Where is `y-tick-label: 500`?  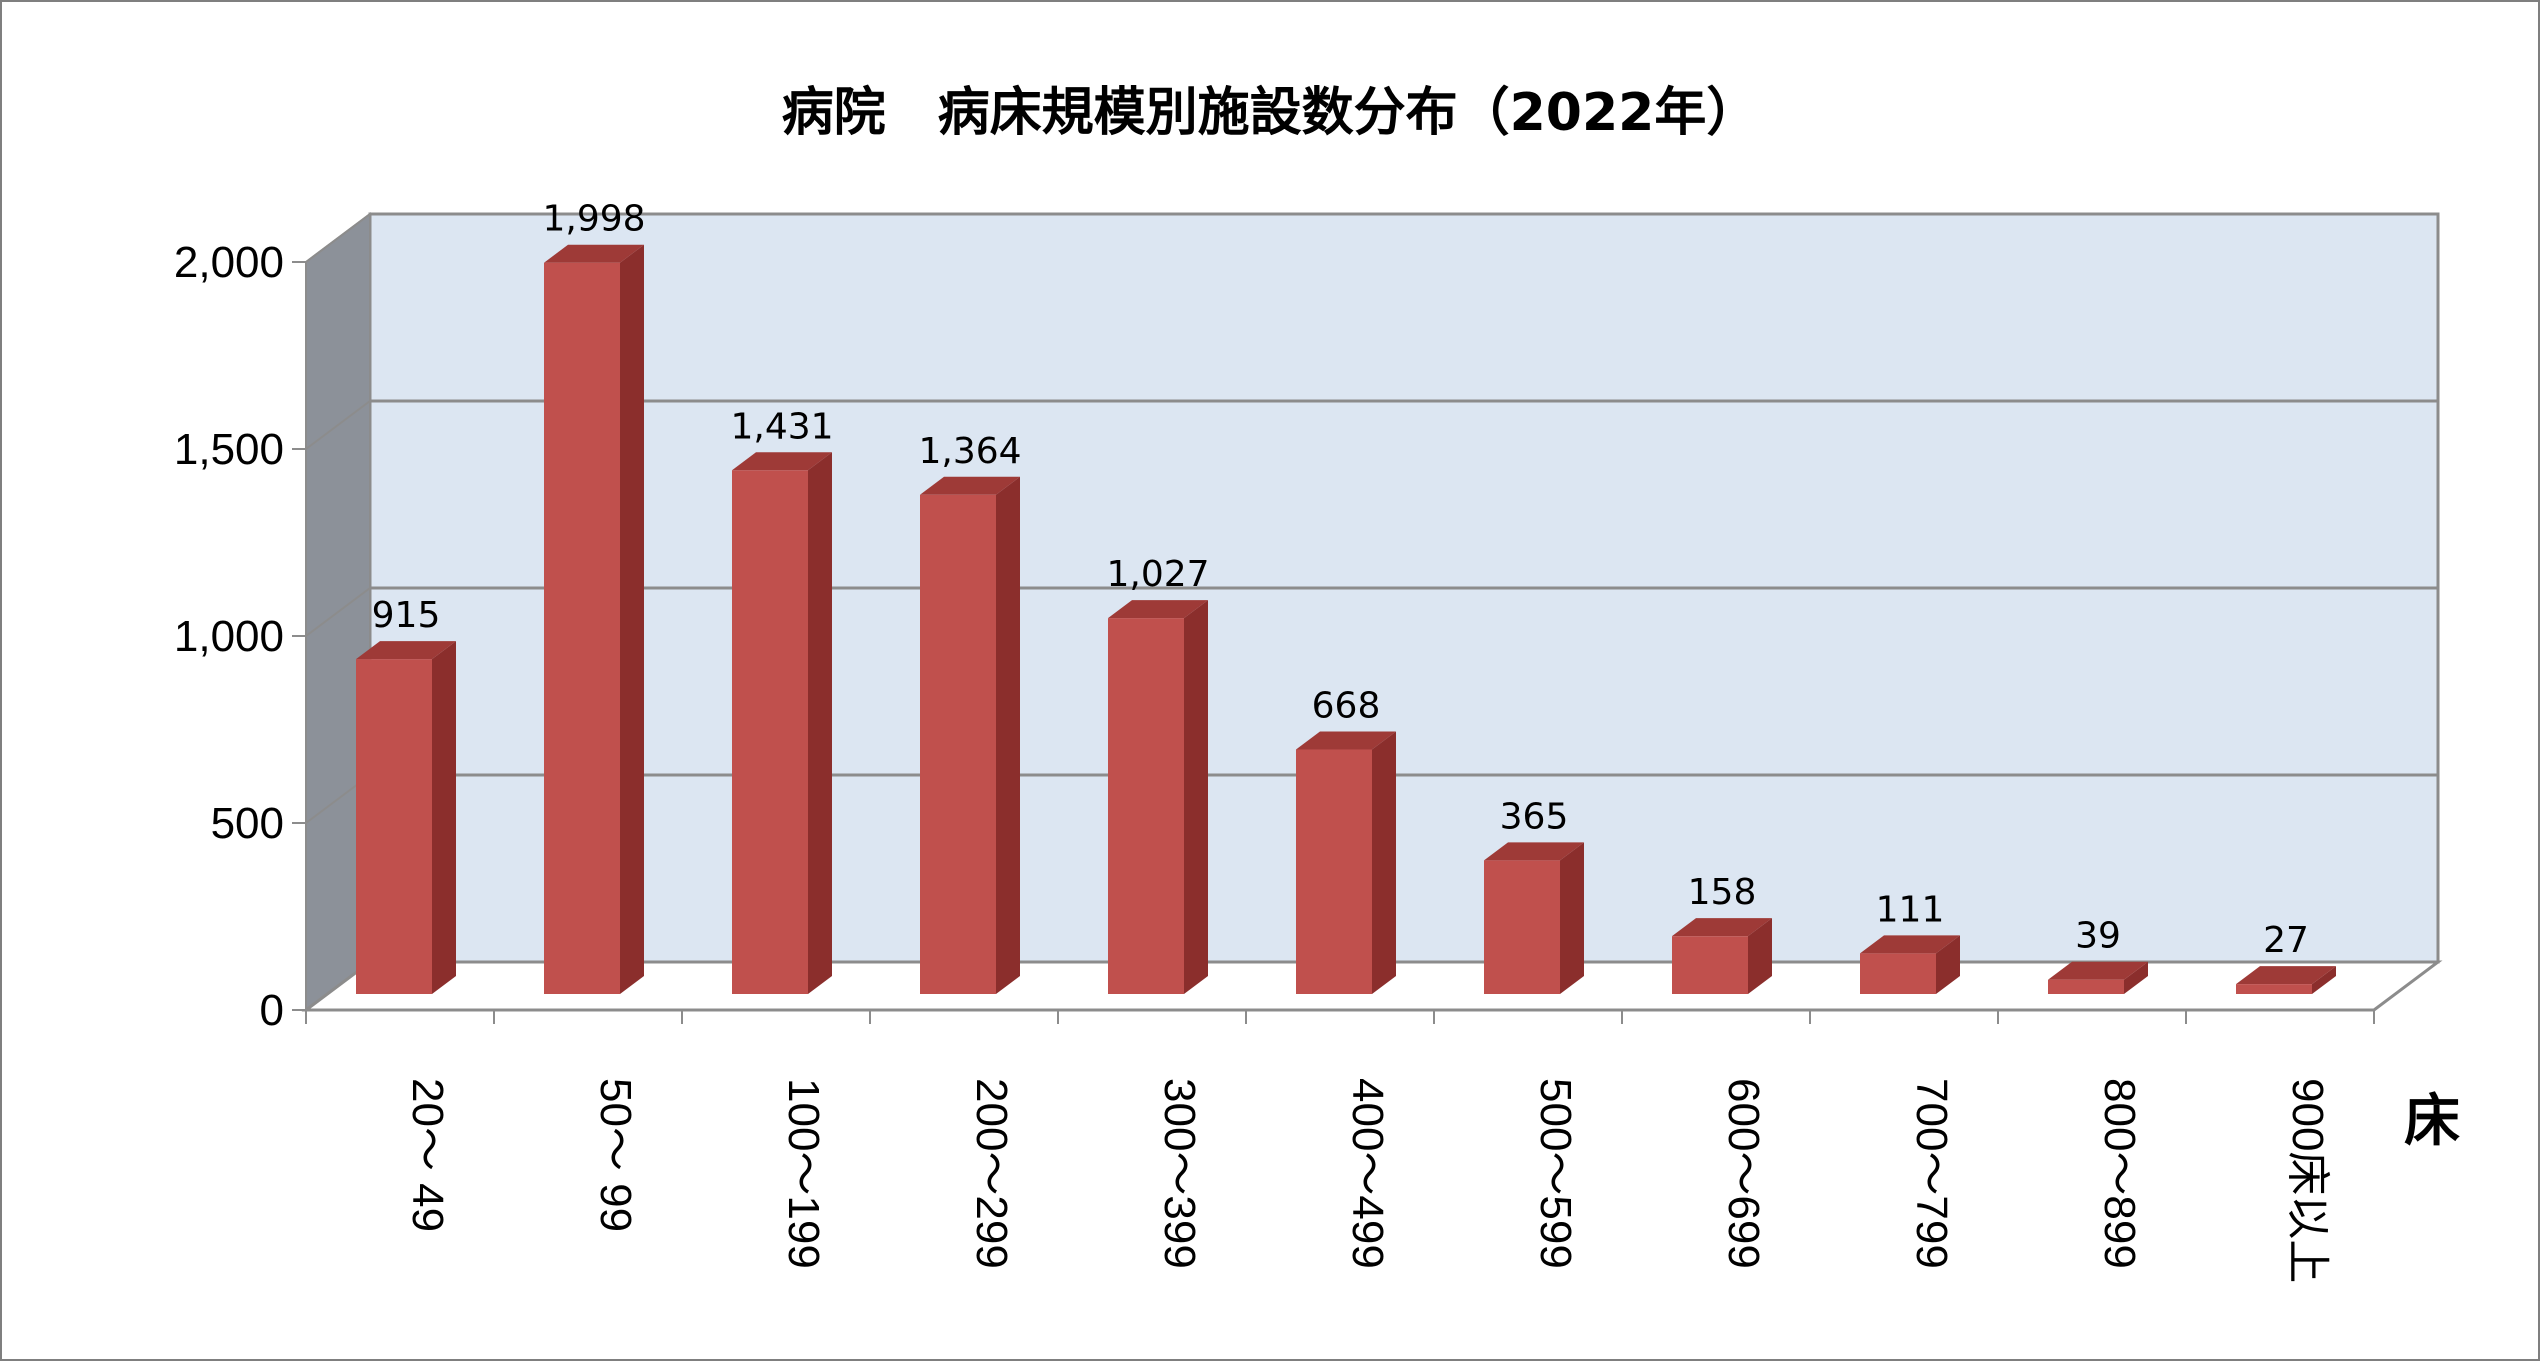
y-tick-label: 500 is located at coordinates (247, 823).